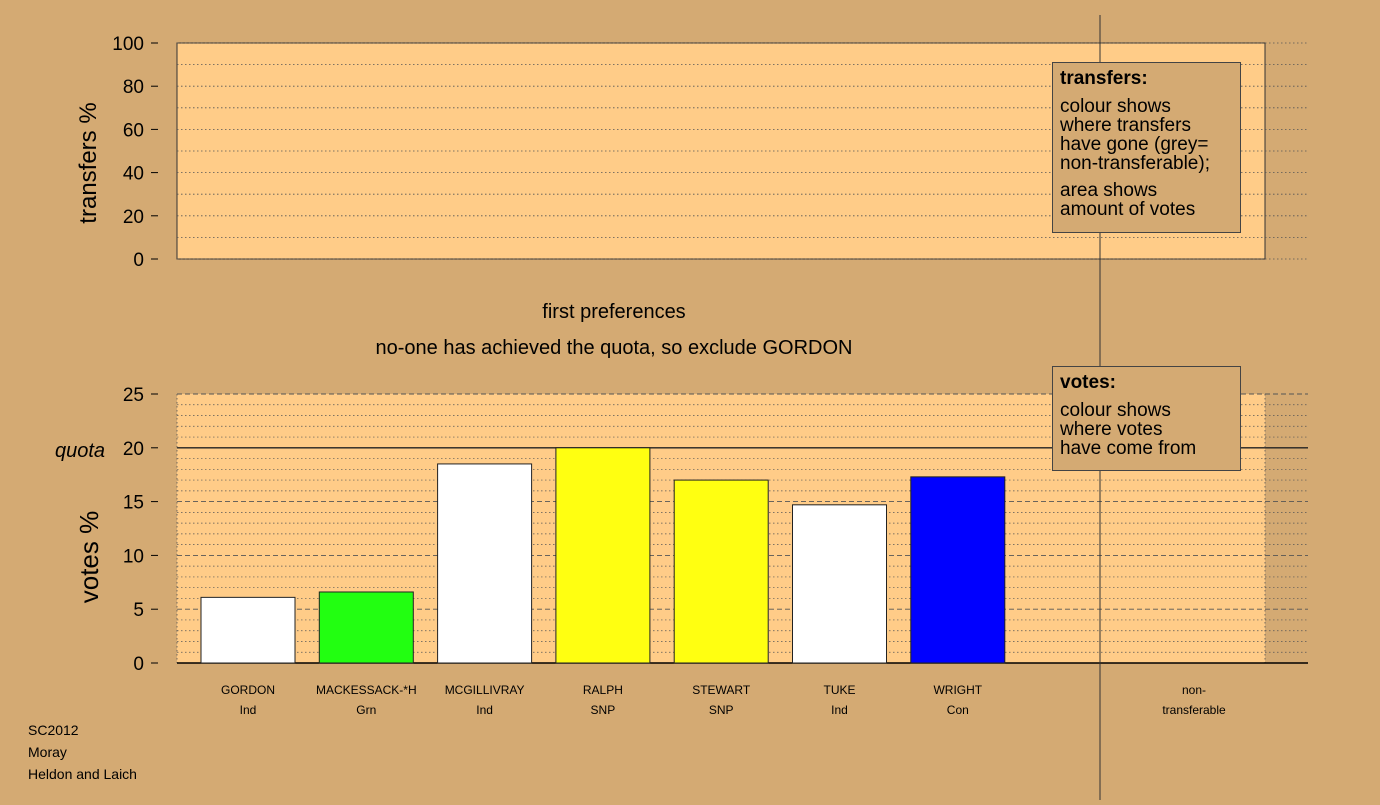  I want to click on candidate-name-label: WRIGHT, so click(957, 690).